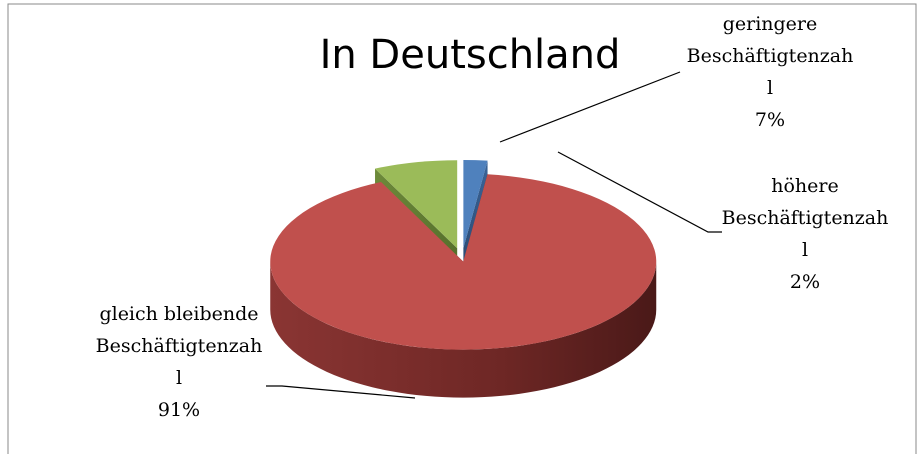 The width and height of the screenshot is (924, 454). Describe the element at coordinates (805, 218) in the screenshot. I see `data-label-name: höhere Beschäftigtenzahl` at that location.